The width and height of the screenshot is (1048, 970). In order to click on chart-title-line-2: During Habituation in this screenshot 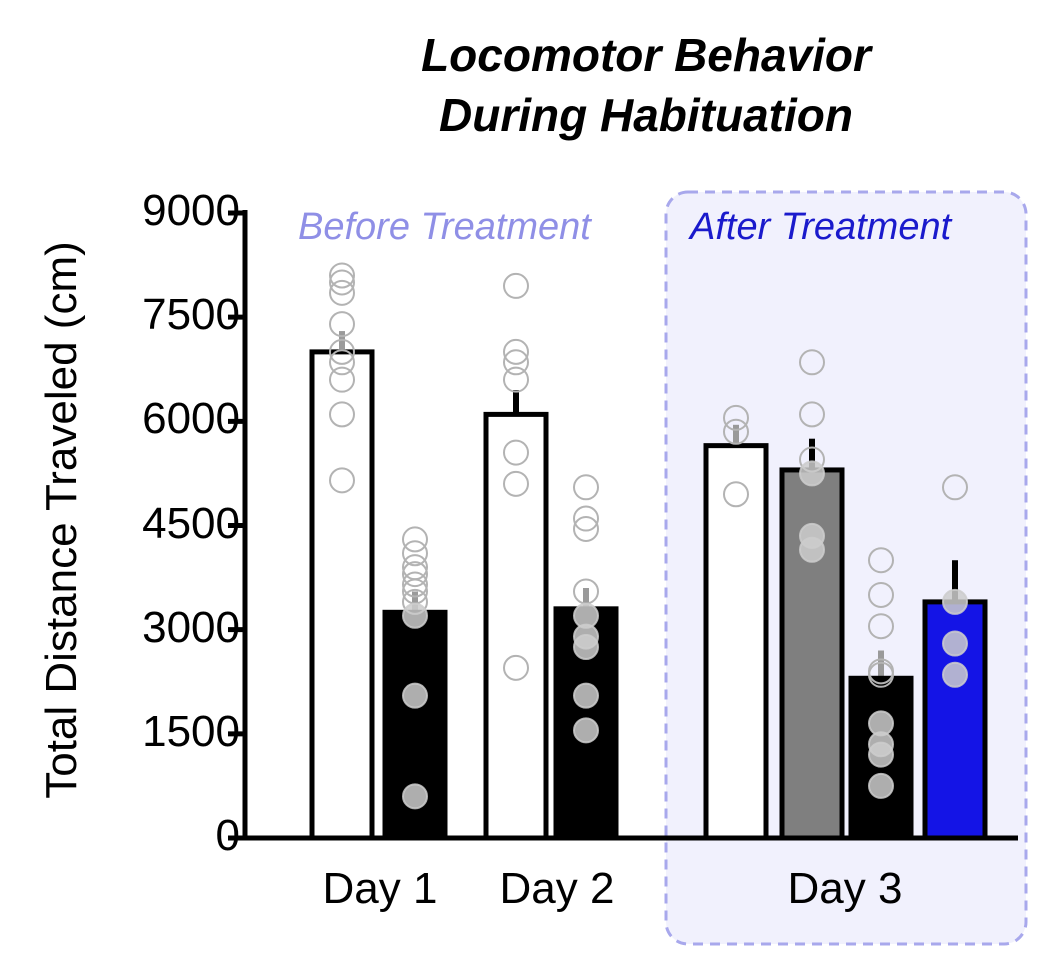, I will do `click(646, 115)`.